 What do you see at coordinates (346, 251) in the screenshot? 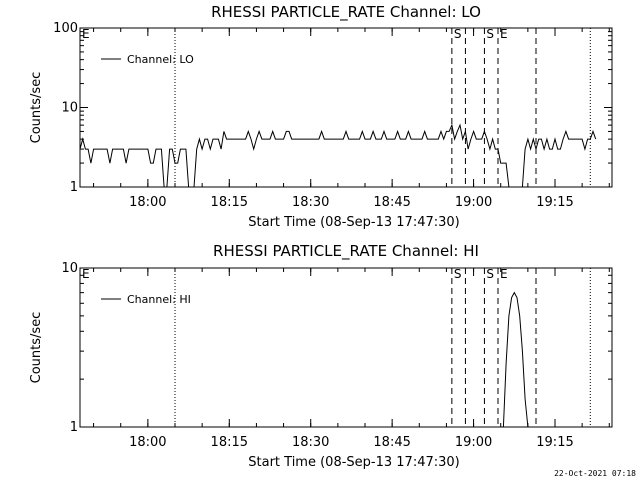
I see `chart-title: RHESSI PARTICLE_RATE Channel: HI` at bounding box center [346, 251].